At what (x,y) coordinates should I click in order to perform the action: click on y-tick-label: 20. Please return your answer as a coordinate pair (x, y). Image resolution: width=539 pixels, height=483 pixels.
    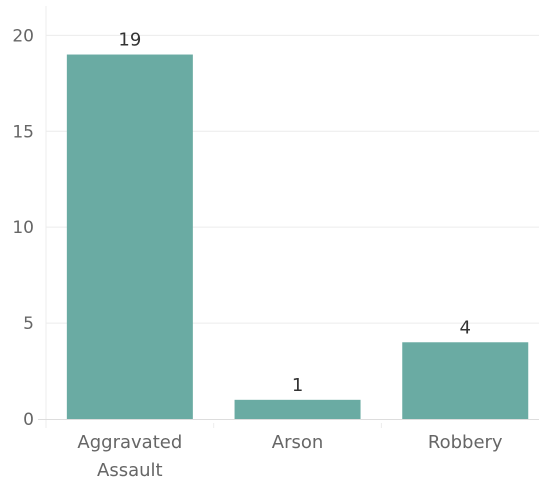
    Looking at the image, I should click on (23, 36).